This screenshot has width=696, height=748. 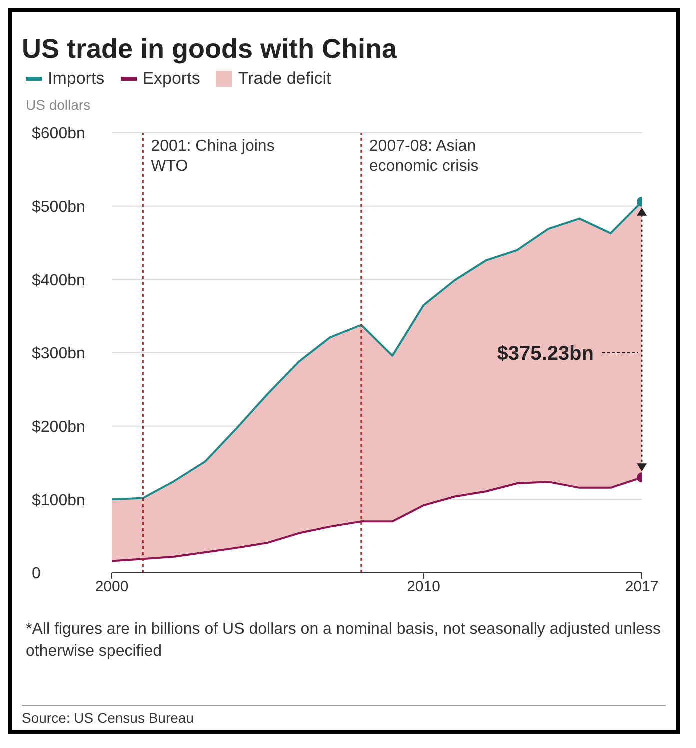 What do you see at coordinates (59, 501) in the screenshot?
I see `y-tick-label: $100bn` at bounding box center [59, 501].